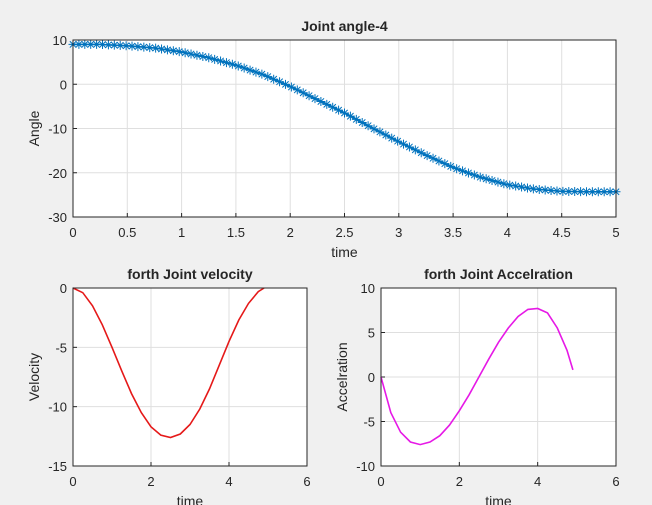 The width and height of the screenshot is (652, 505). I want to click on velocity-plot-area, so click(190, 377).